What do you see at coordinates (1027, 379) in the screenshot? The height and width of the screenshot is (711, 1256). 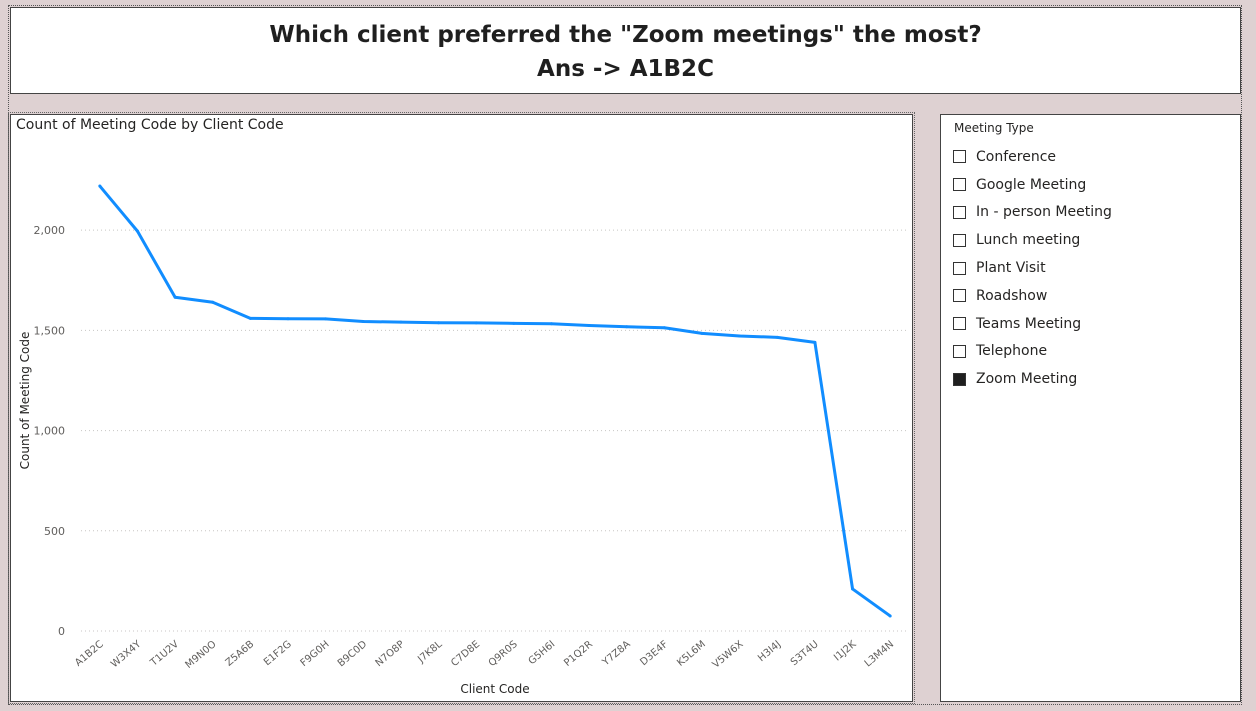 I see `slicer-item-label: Zoom Meeting` at bounding box center [1027, 379].